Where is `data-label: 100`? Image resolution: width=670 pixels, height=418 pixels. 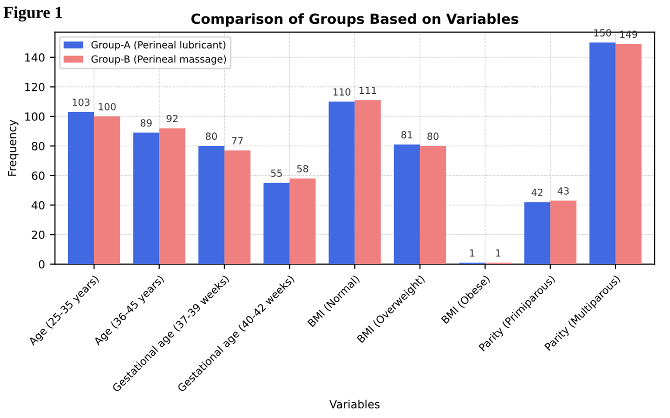
data-label: 100 is located at coordinates (107, 106).